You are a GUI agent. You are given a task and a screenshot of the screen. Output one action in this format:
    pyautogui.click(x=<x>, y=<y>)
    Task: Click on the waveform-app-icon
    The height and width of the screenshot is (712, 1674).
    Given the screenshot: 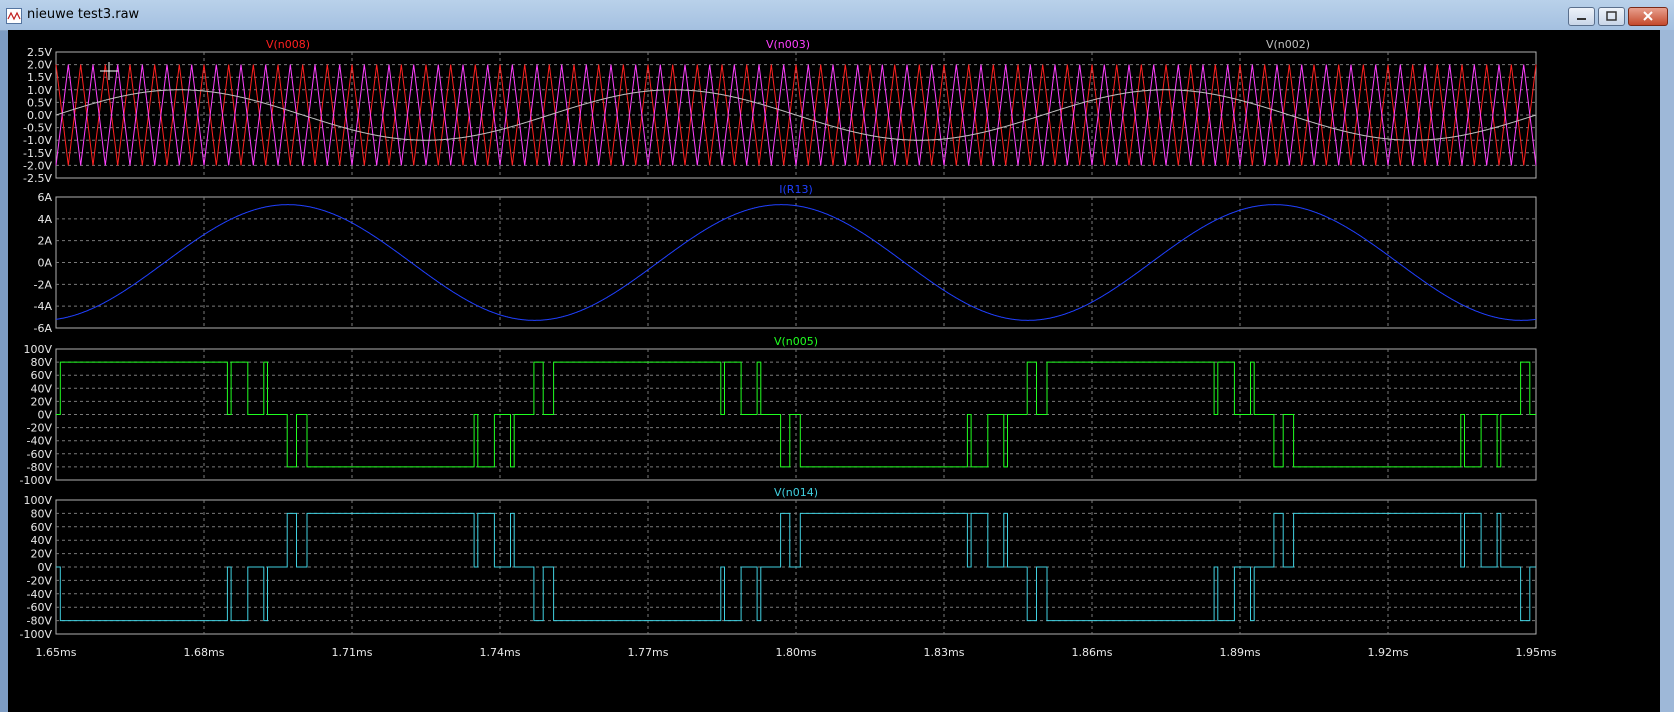 What is the action you would take?
    pyautogui.click(x=14, y=16)
    